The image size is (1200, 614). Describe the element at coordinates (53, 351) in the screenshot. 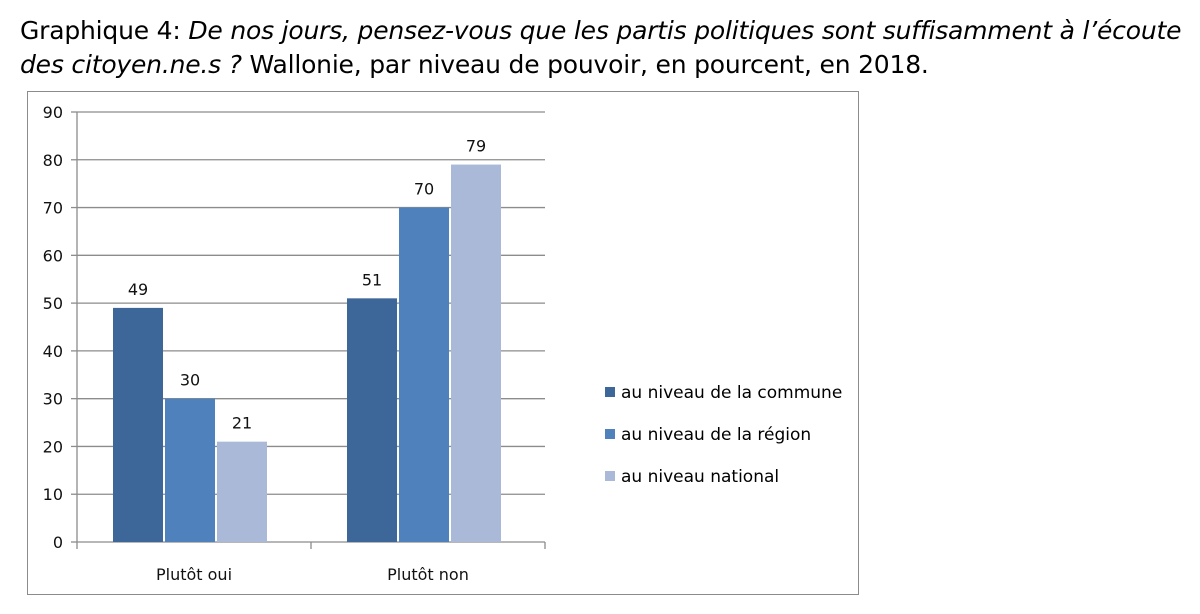

I see `y-tick-label: 40` at that location.